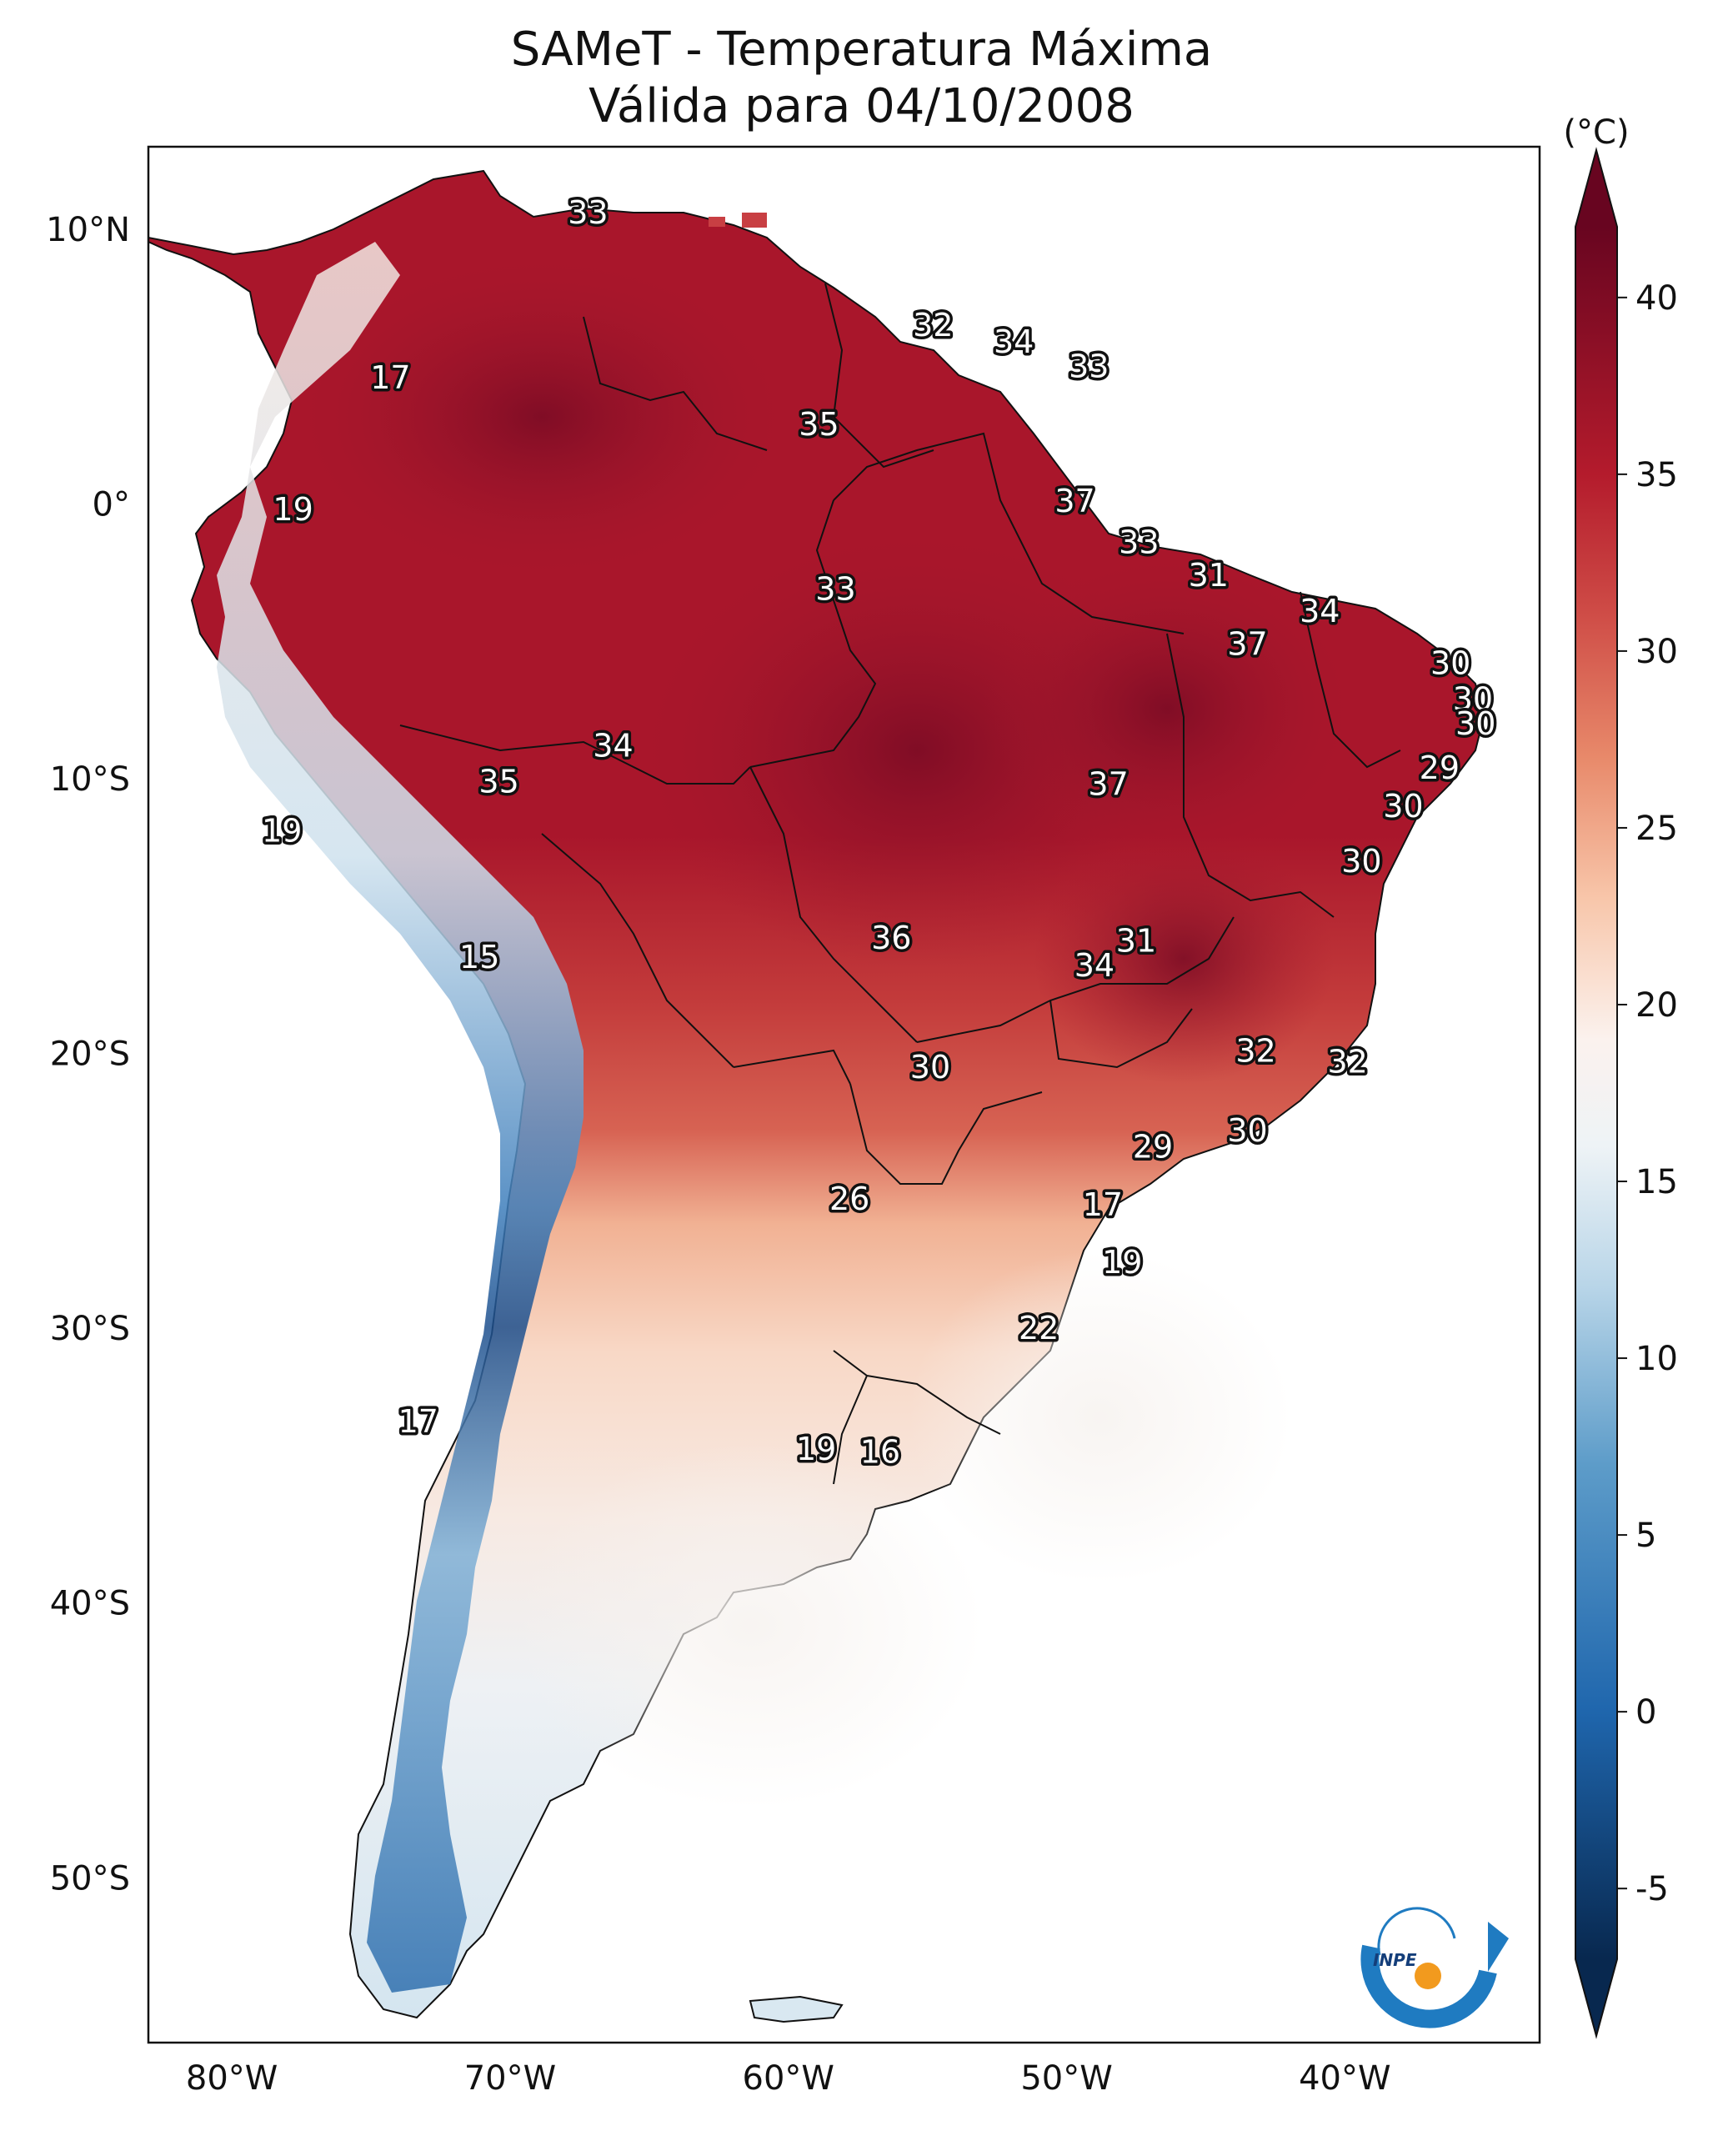 The height and width of the screenshot is (2156, 1723). I want to click on lat-tick-label: 0°, so click(112, 504).